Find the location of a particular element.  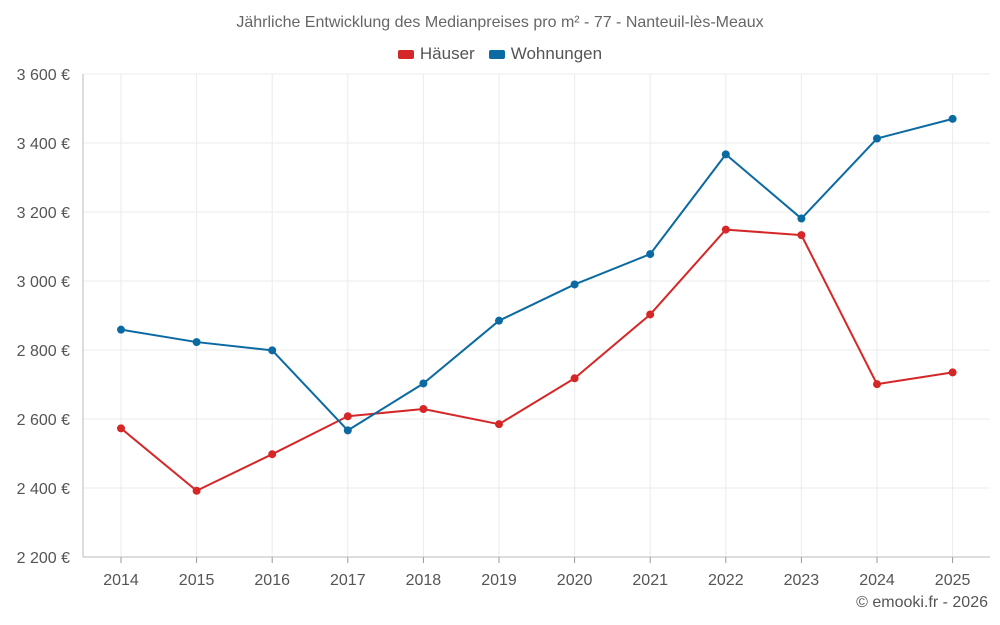

data-point-haeuser-2023 is located at coordinates (801, 235).